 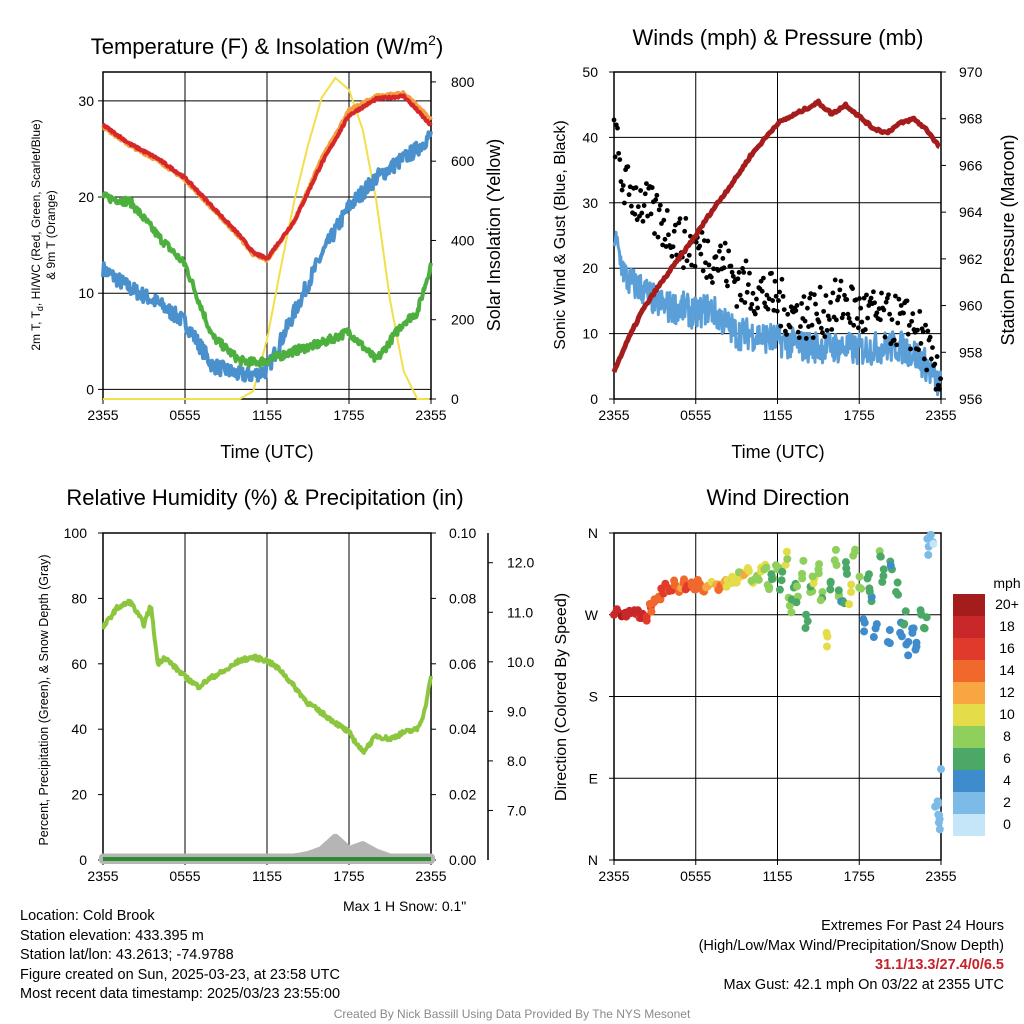 I want to click on y-right-tick-label: 0.00, so click(x=462, y=860).